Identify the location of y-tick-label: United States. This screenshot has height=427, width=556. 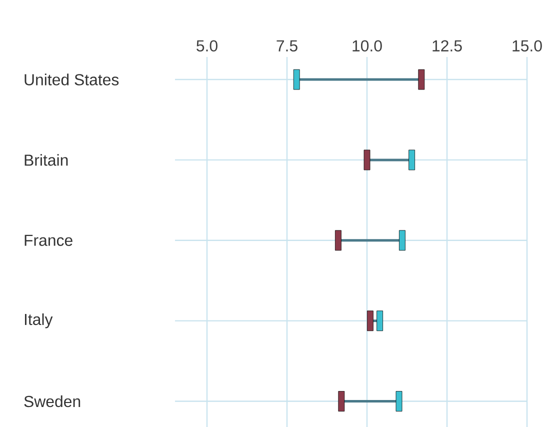
(71, 80).